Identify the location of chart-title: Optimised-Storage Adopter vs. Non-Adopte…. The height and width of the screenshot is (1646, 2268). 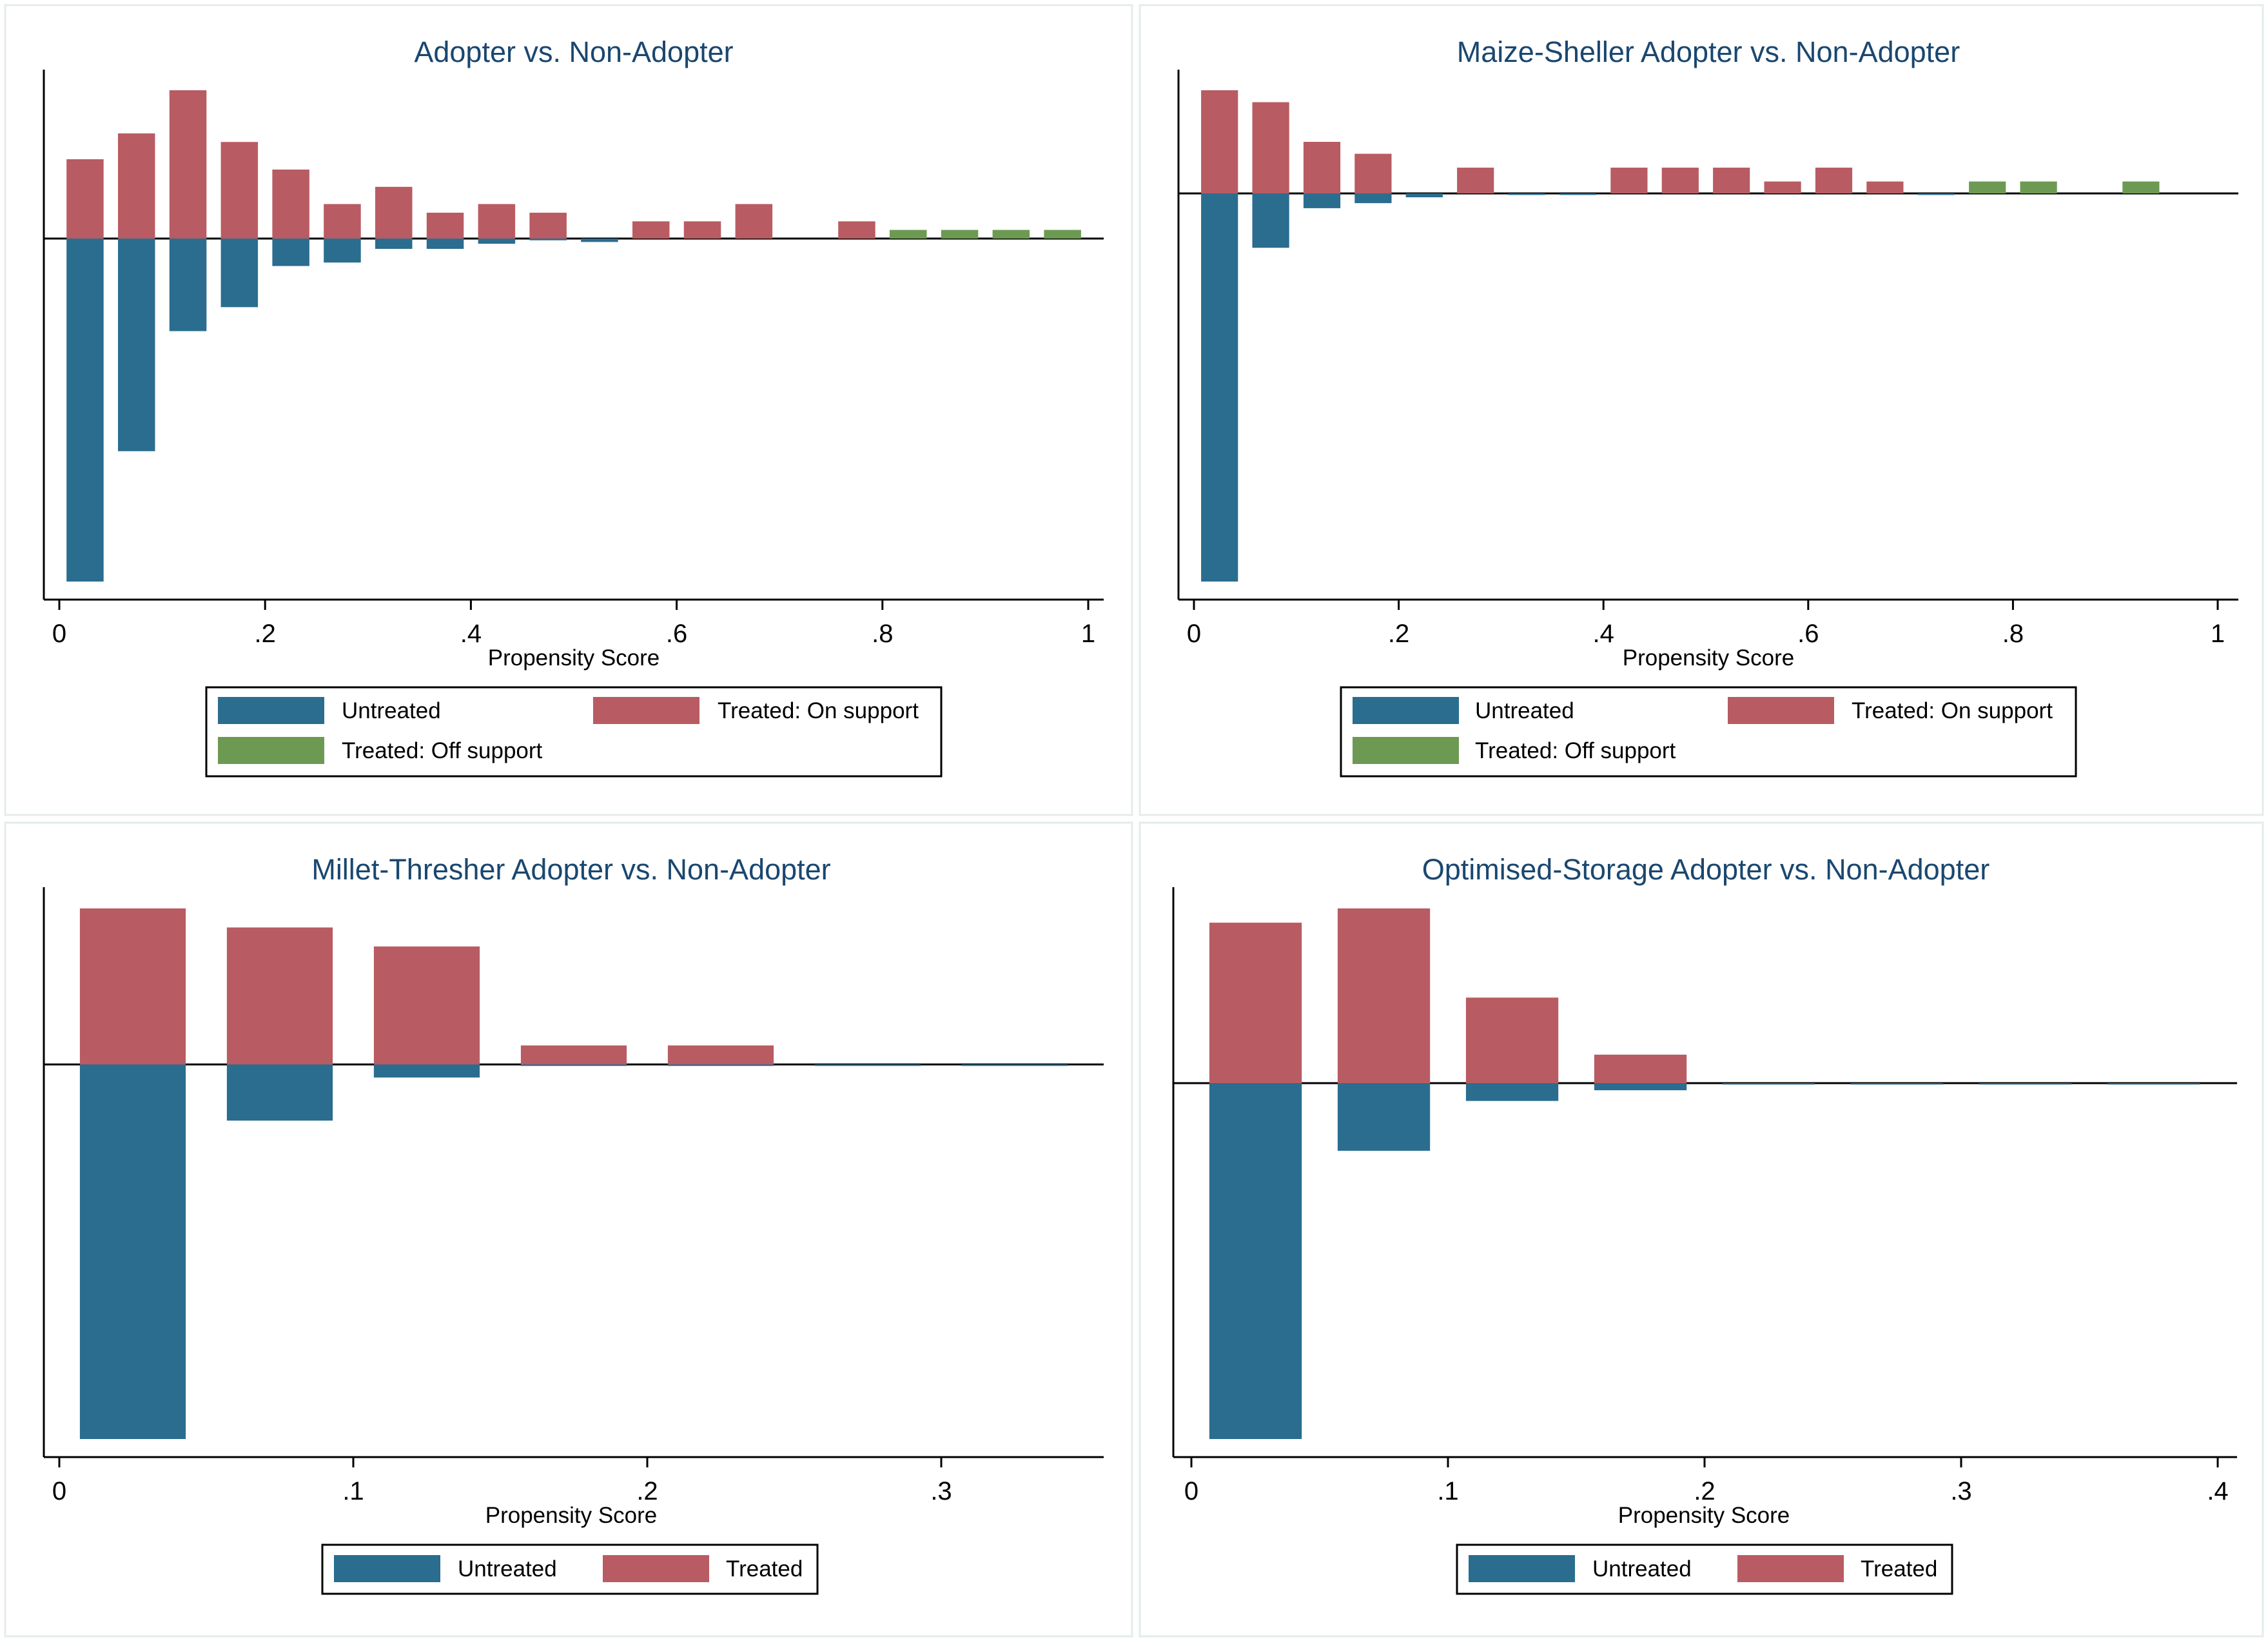
(1705, 869).